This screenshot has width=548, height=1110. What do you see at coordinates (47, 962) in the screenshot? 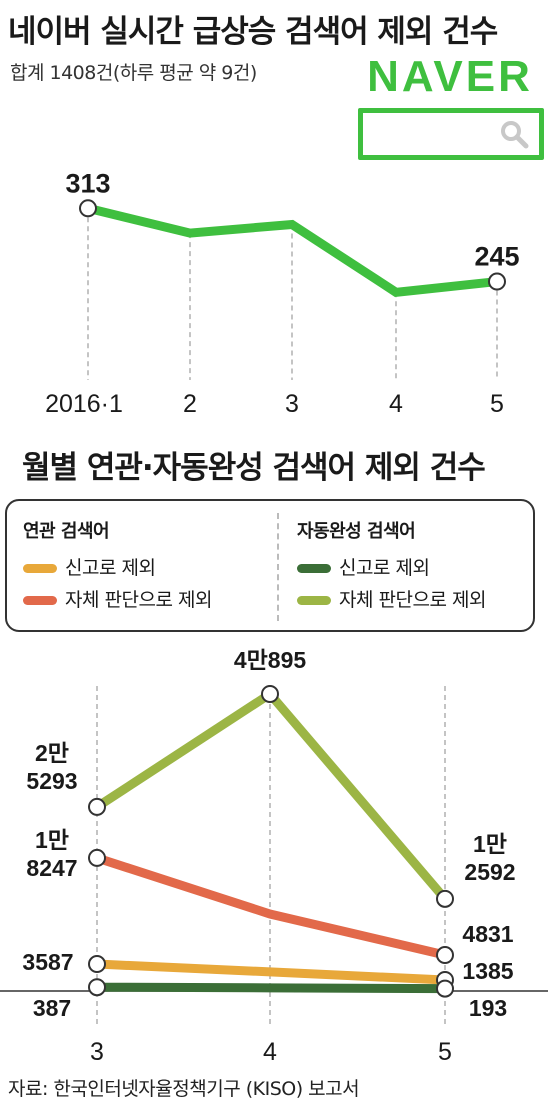
I see `data-label: 3587` at bounding box center [47, 962].